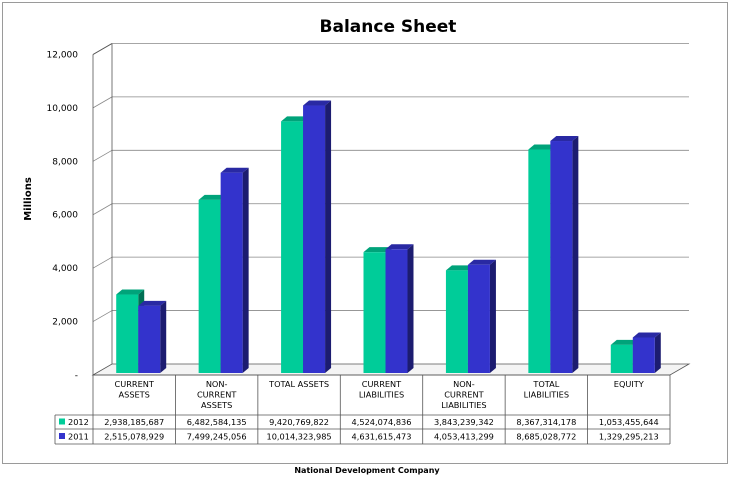  What do you see at coordinates (299, 437) in the screenshot?
I see `table-value-2011: 10,014,323,985` at bounding box center [299, 437].